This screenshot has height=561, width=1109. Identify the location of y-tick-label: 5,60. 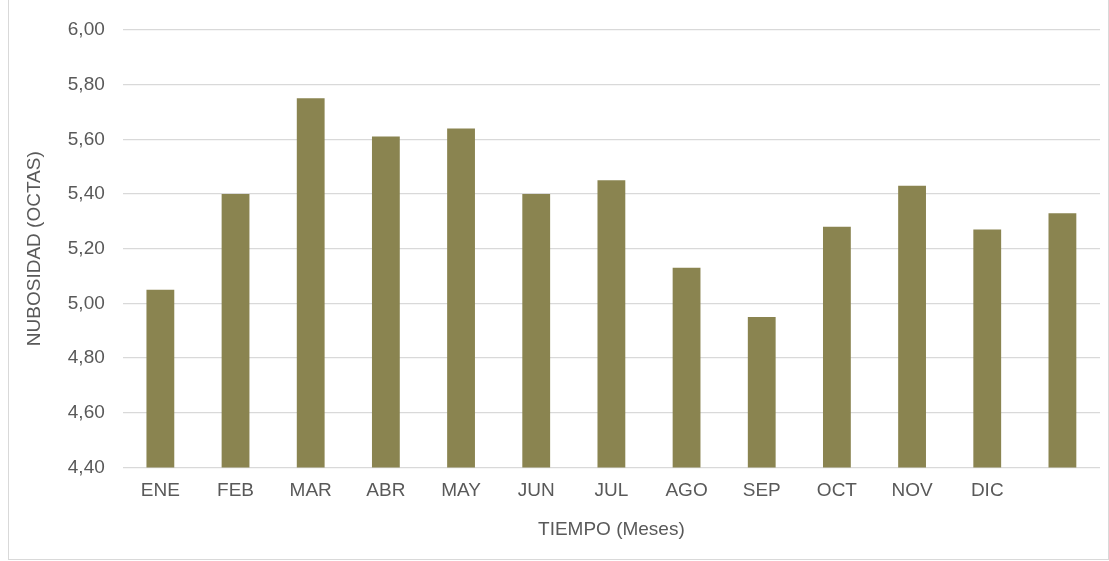
(86, 138).